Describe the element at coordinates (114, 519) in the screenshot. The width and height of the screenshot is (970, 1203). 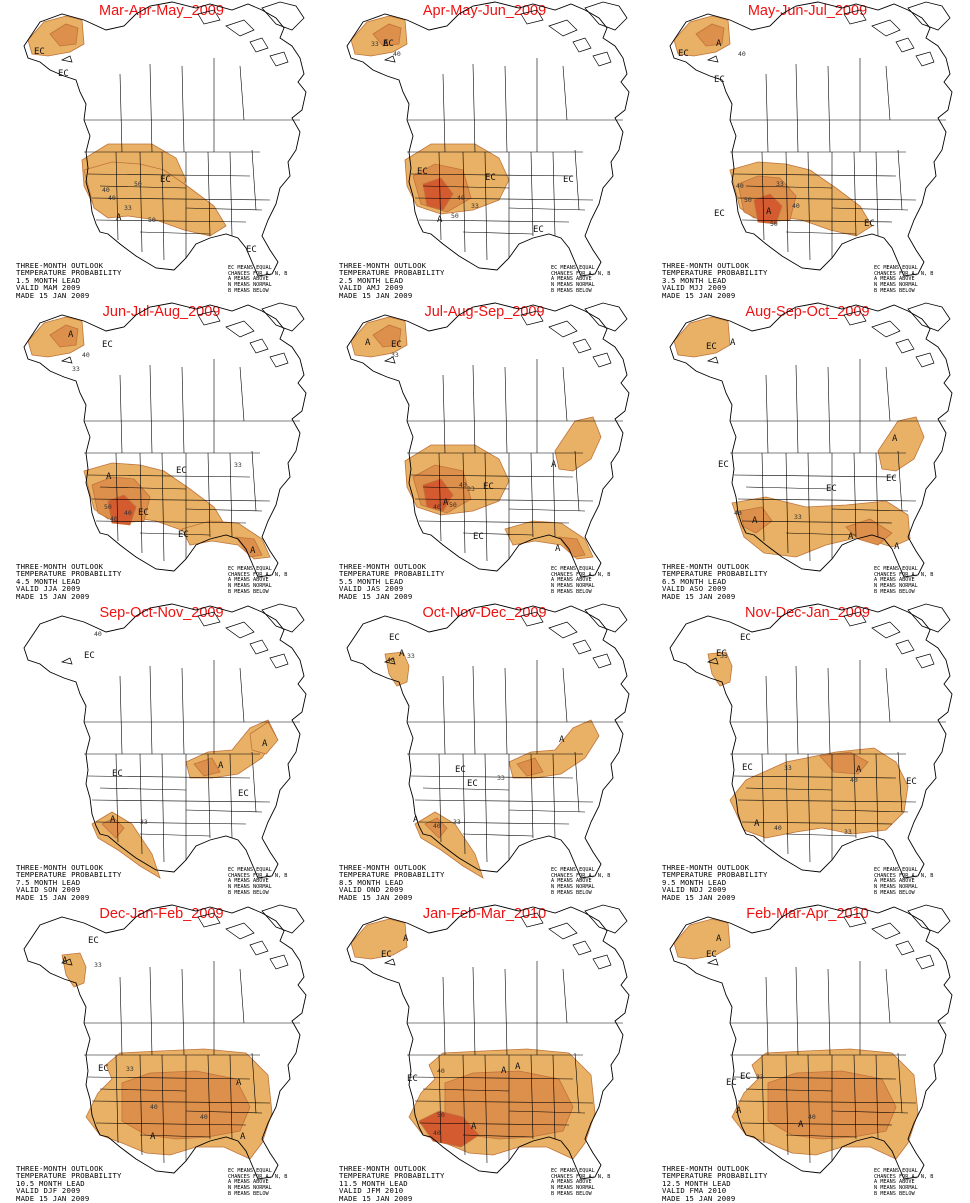
I see `contour-value-label: 40` at that location.